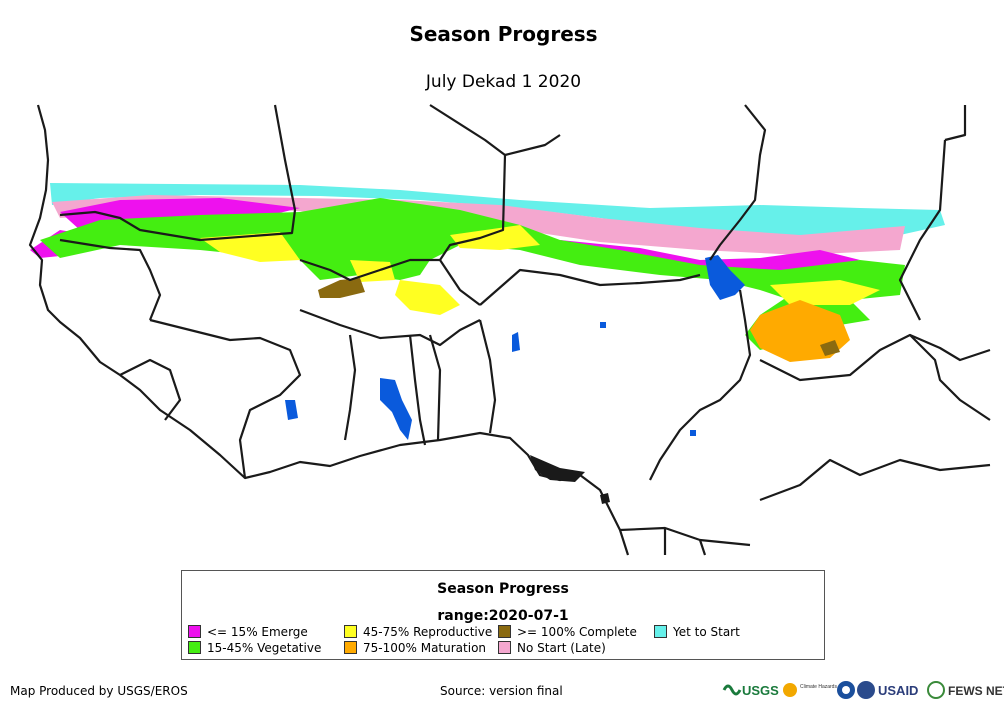 This screenshot has height=715, width=1007. I want to click on legend-item-reproductive: 45-75% Reproductive, so click(418, 632).